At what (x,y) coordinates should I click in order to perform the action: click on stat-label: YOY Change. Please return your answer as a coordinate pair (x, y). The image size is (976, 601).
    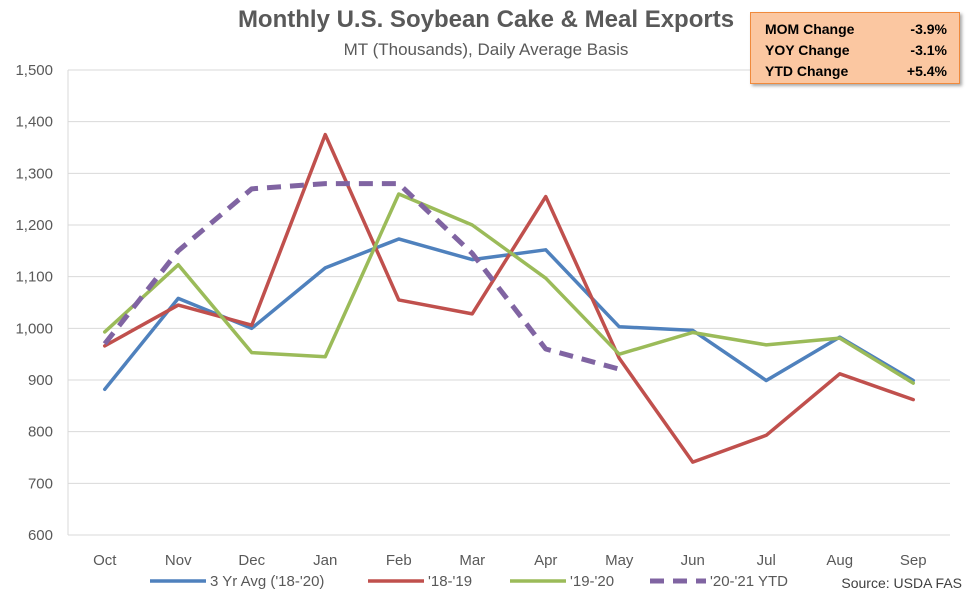
    Looking at the image, I should click on (807, 50).